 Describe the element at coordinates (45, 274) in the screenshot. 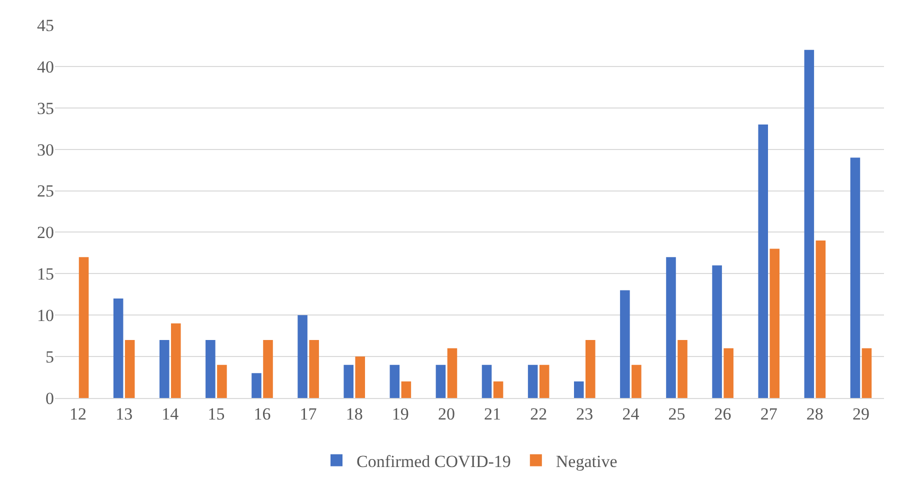

I see `y-tick-label: 15` at that location.